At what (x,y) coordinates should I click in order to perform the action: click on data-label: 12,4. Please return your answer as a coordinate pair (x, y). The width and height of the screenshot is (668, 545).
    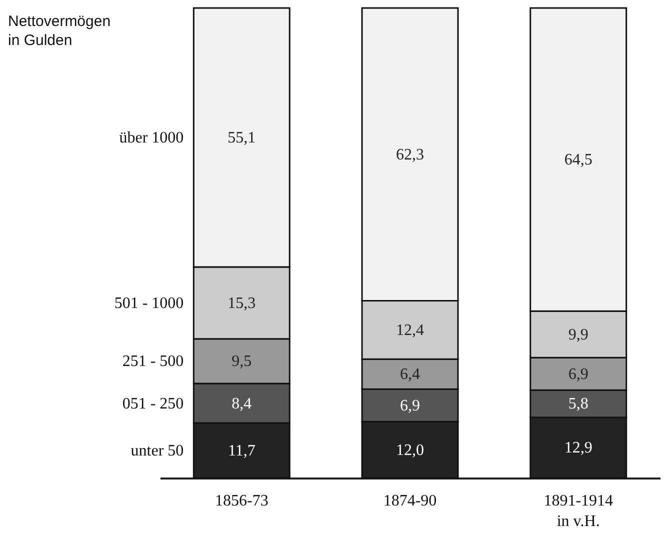
    Looking at the image, I should click on (410, 330).